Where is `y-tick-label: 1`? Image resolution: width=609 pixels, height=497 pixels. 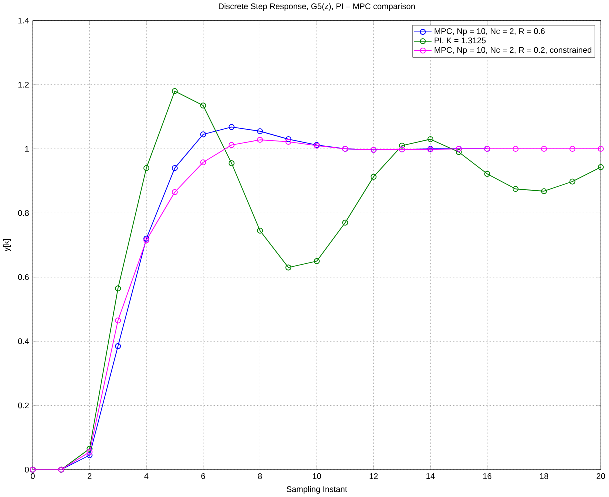 y-tick-label: 1 is located at coordinates (27, 149).